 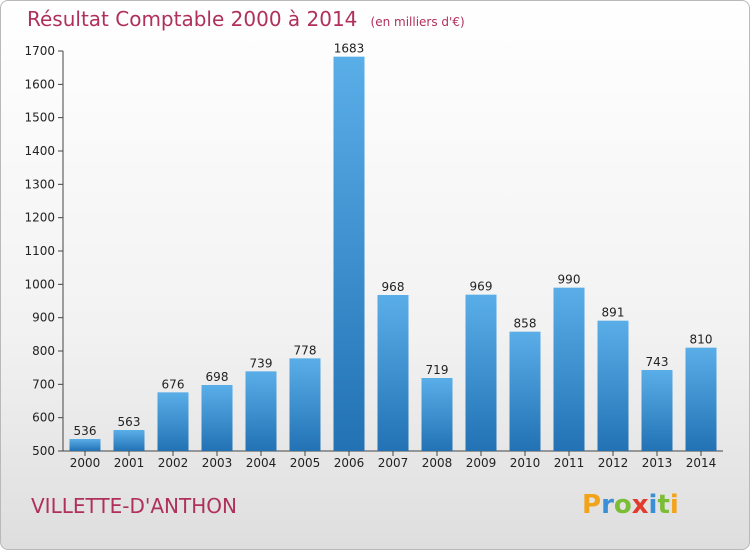 I want to click on data-label: 719, so click(x=437, y=370).